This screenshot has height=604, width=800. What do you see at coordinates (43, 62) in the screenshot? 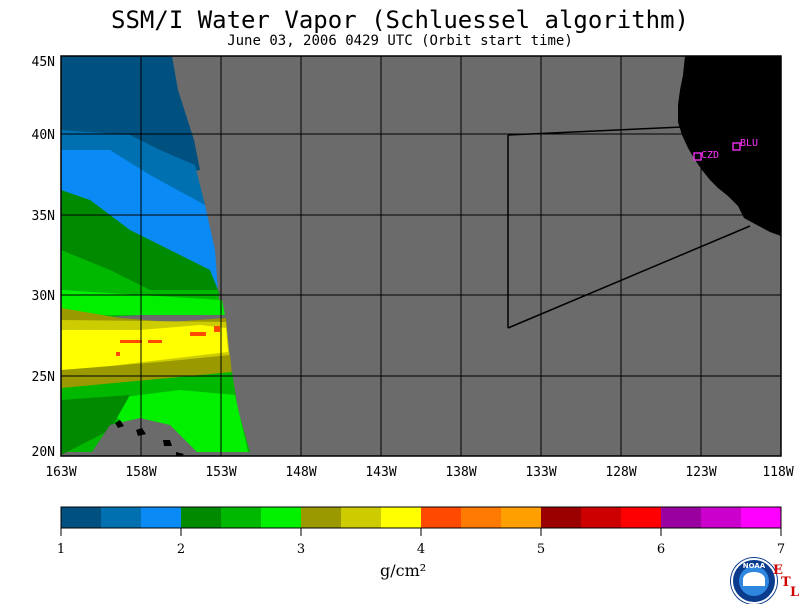
I see `lat-label-45n: 45N` at bounding box center [43, 62].